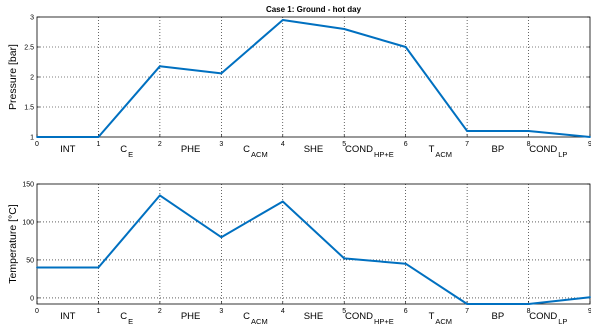 This screenshot has width=591, height=336. I want to click on chart-1-stage-sub-5: HP+E, so click(384, 154).